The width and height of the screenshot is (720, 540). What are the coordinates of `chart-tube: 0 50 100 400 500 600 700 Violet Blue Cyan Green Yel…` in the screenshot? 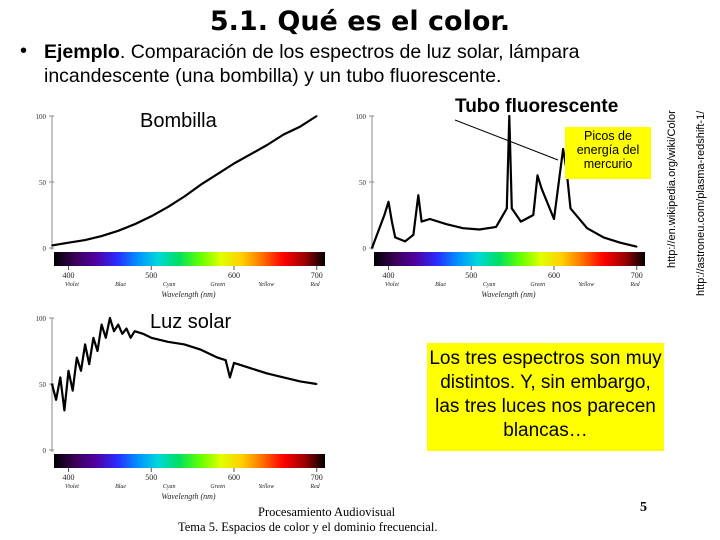 It's located at (500, 206).